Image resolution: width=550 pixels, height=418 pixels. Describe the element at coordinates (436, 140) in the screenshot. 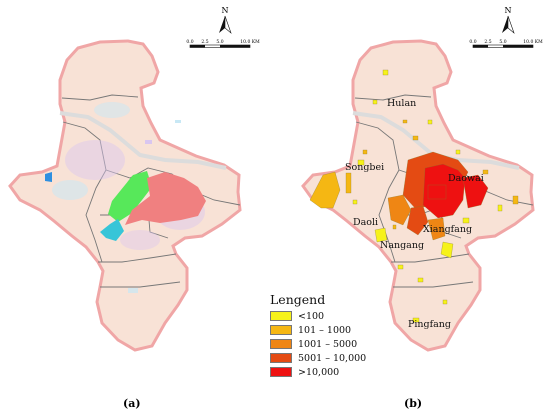

I see `river-b` at that location.